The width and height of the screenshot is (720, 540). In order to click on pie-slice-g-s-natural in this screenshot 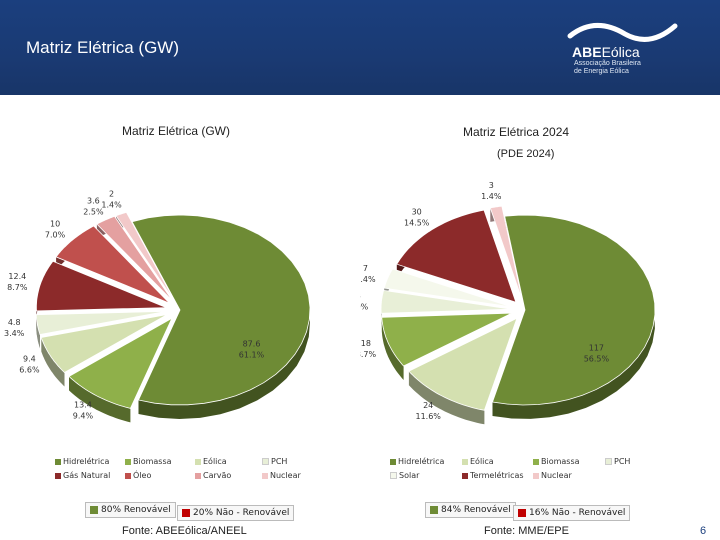, I will do `click(101, 286)`.